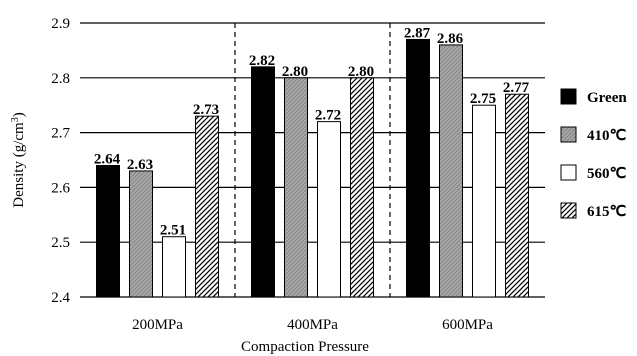 The height and width of the screenshot is (356, 637). I want to click on y-axis-title: Density (g/cm3), so click(18, 159).